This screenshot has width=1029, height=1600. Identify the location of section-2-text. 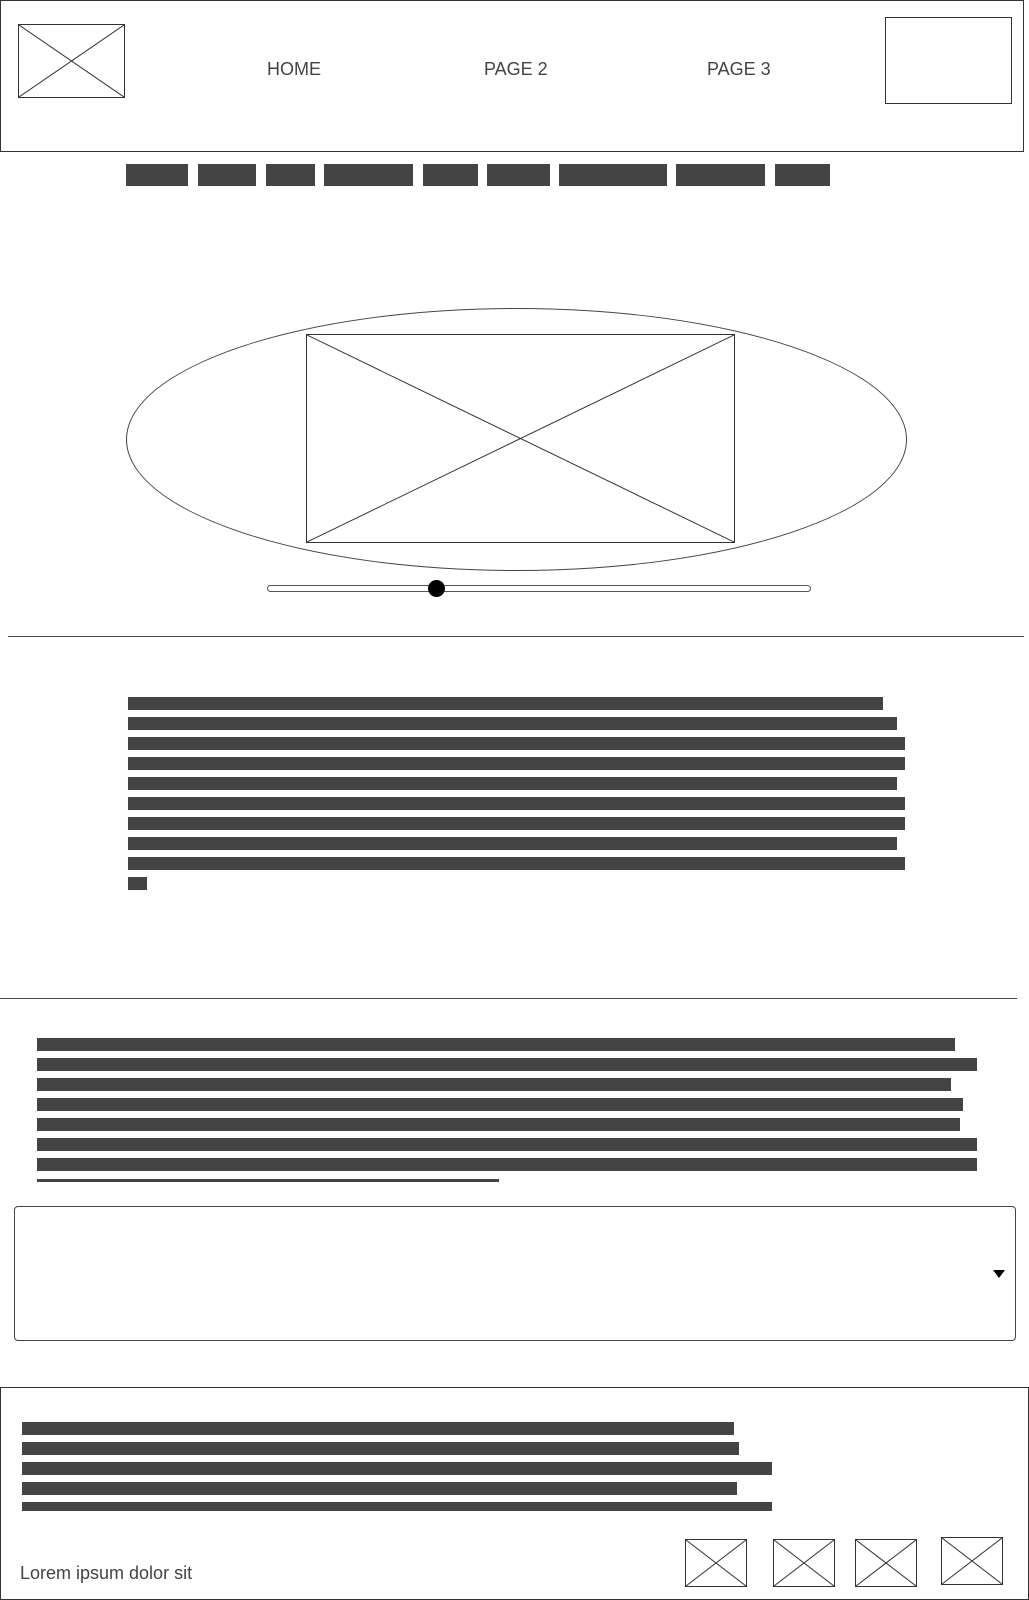
(509, 1110).